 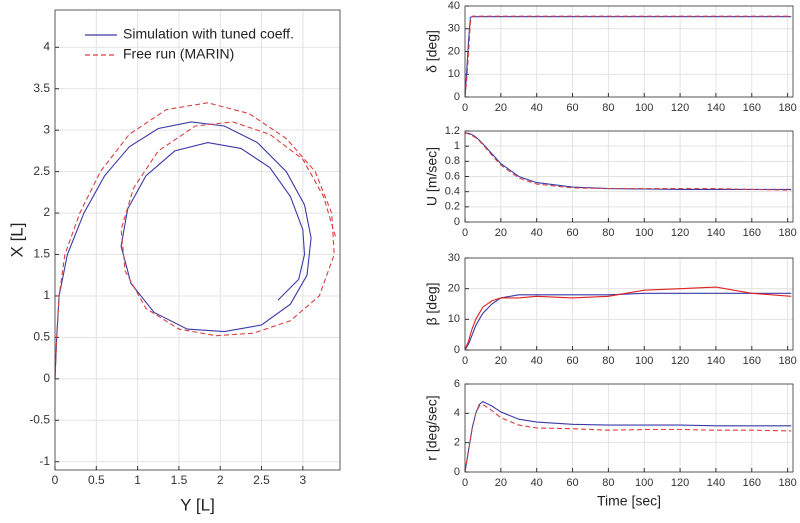 What do you see at coordinates (432, 176) in the screenshot?
I see `y-axis-label: U [m/sec]` at bounding box center [432, 176].